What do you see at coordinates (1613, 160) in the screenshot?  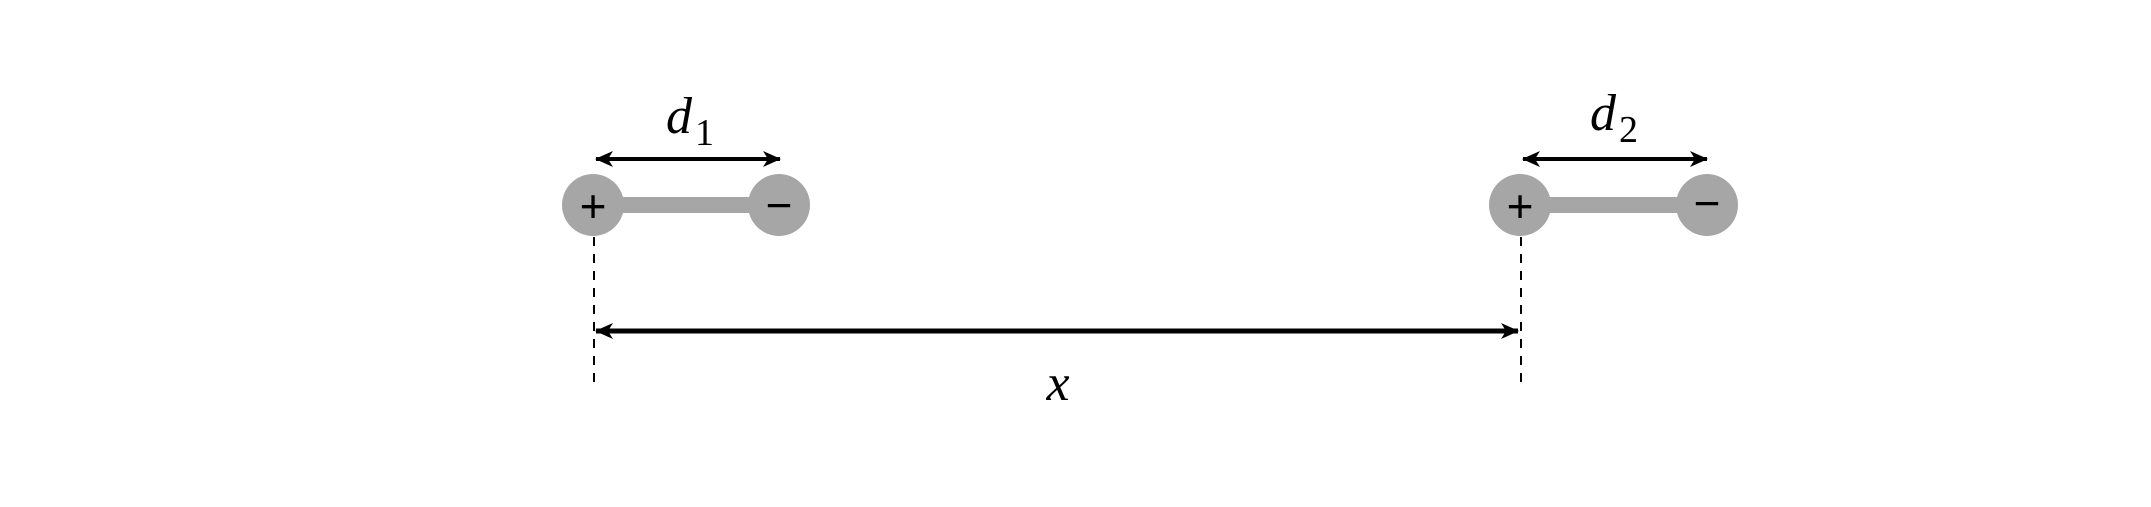 I see `dipole-2: + − d2` at bounding box center [1613, 160].